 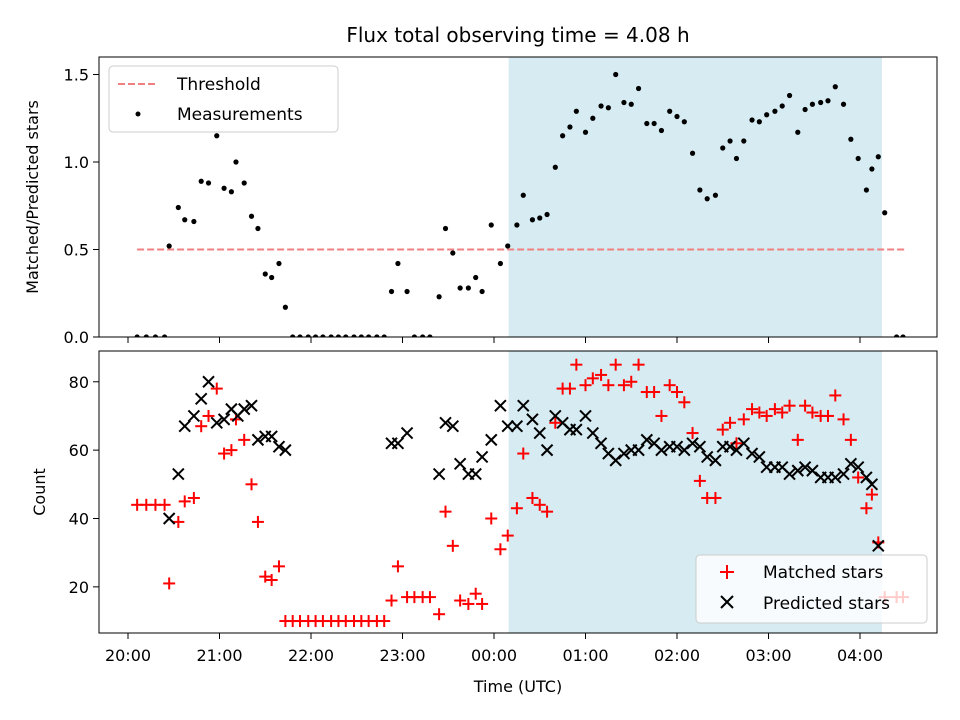 What do you see at coordinates (219, 655) in the screenshot?
I see `x-tick-label: 21:00` at bounding box center [219, 655].